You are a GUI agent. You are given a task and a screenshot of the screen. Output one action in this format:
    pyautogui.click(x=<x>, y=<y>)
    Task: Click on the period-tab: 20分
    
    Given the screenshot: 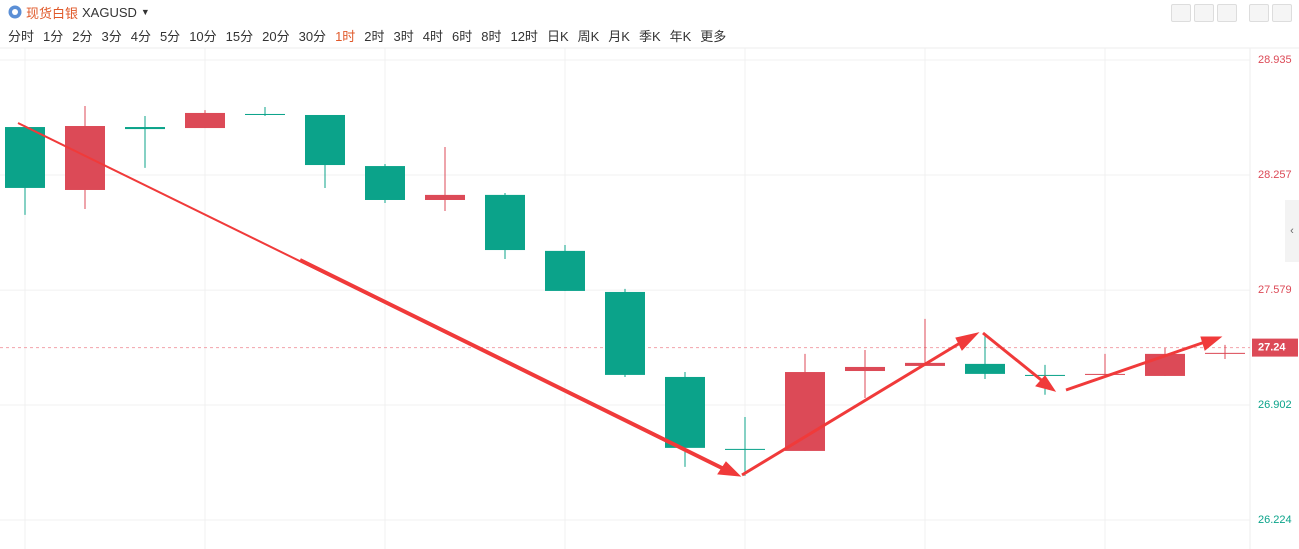 What is the action you would take?
    pyautogui.click(x=276, y=36)
    